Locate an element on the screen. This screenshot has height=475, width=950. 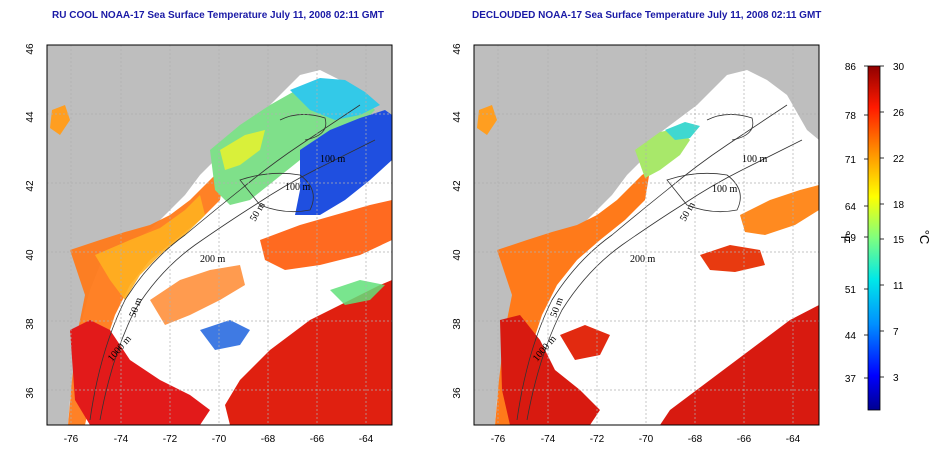
f-tick-label: 86 is located at coordinates (851, 67).